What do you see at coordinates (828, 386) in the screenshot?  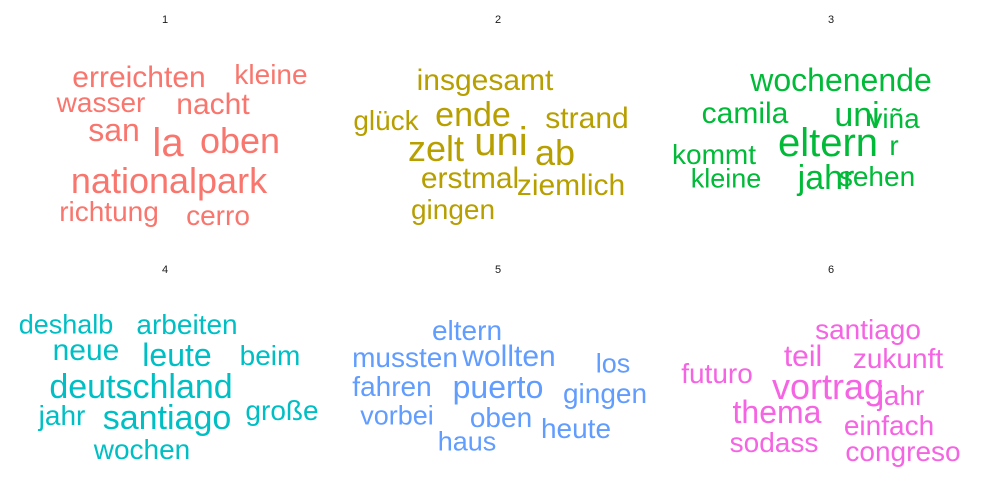 I see `word: vortrag` at bounding box center [828, 386].